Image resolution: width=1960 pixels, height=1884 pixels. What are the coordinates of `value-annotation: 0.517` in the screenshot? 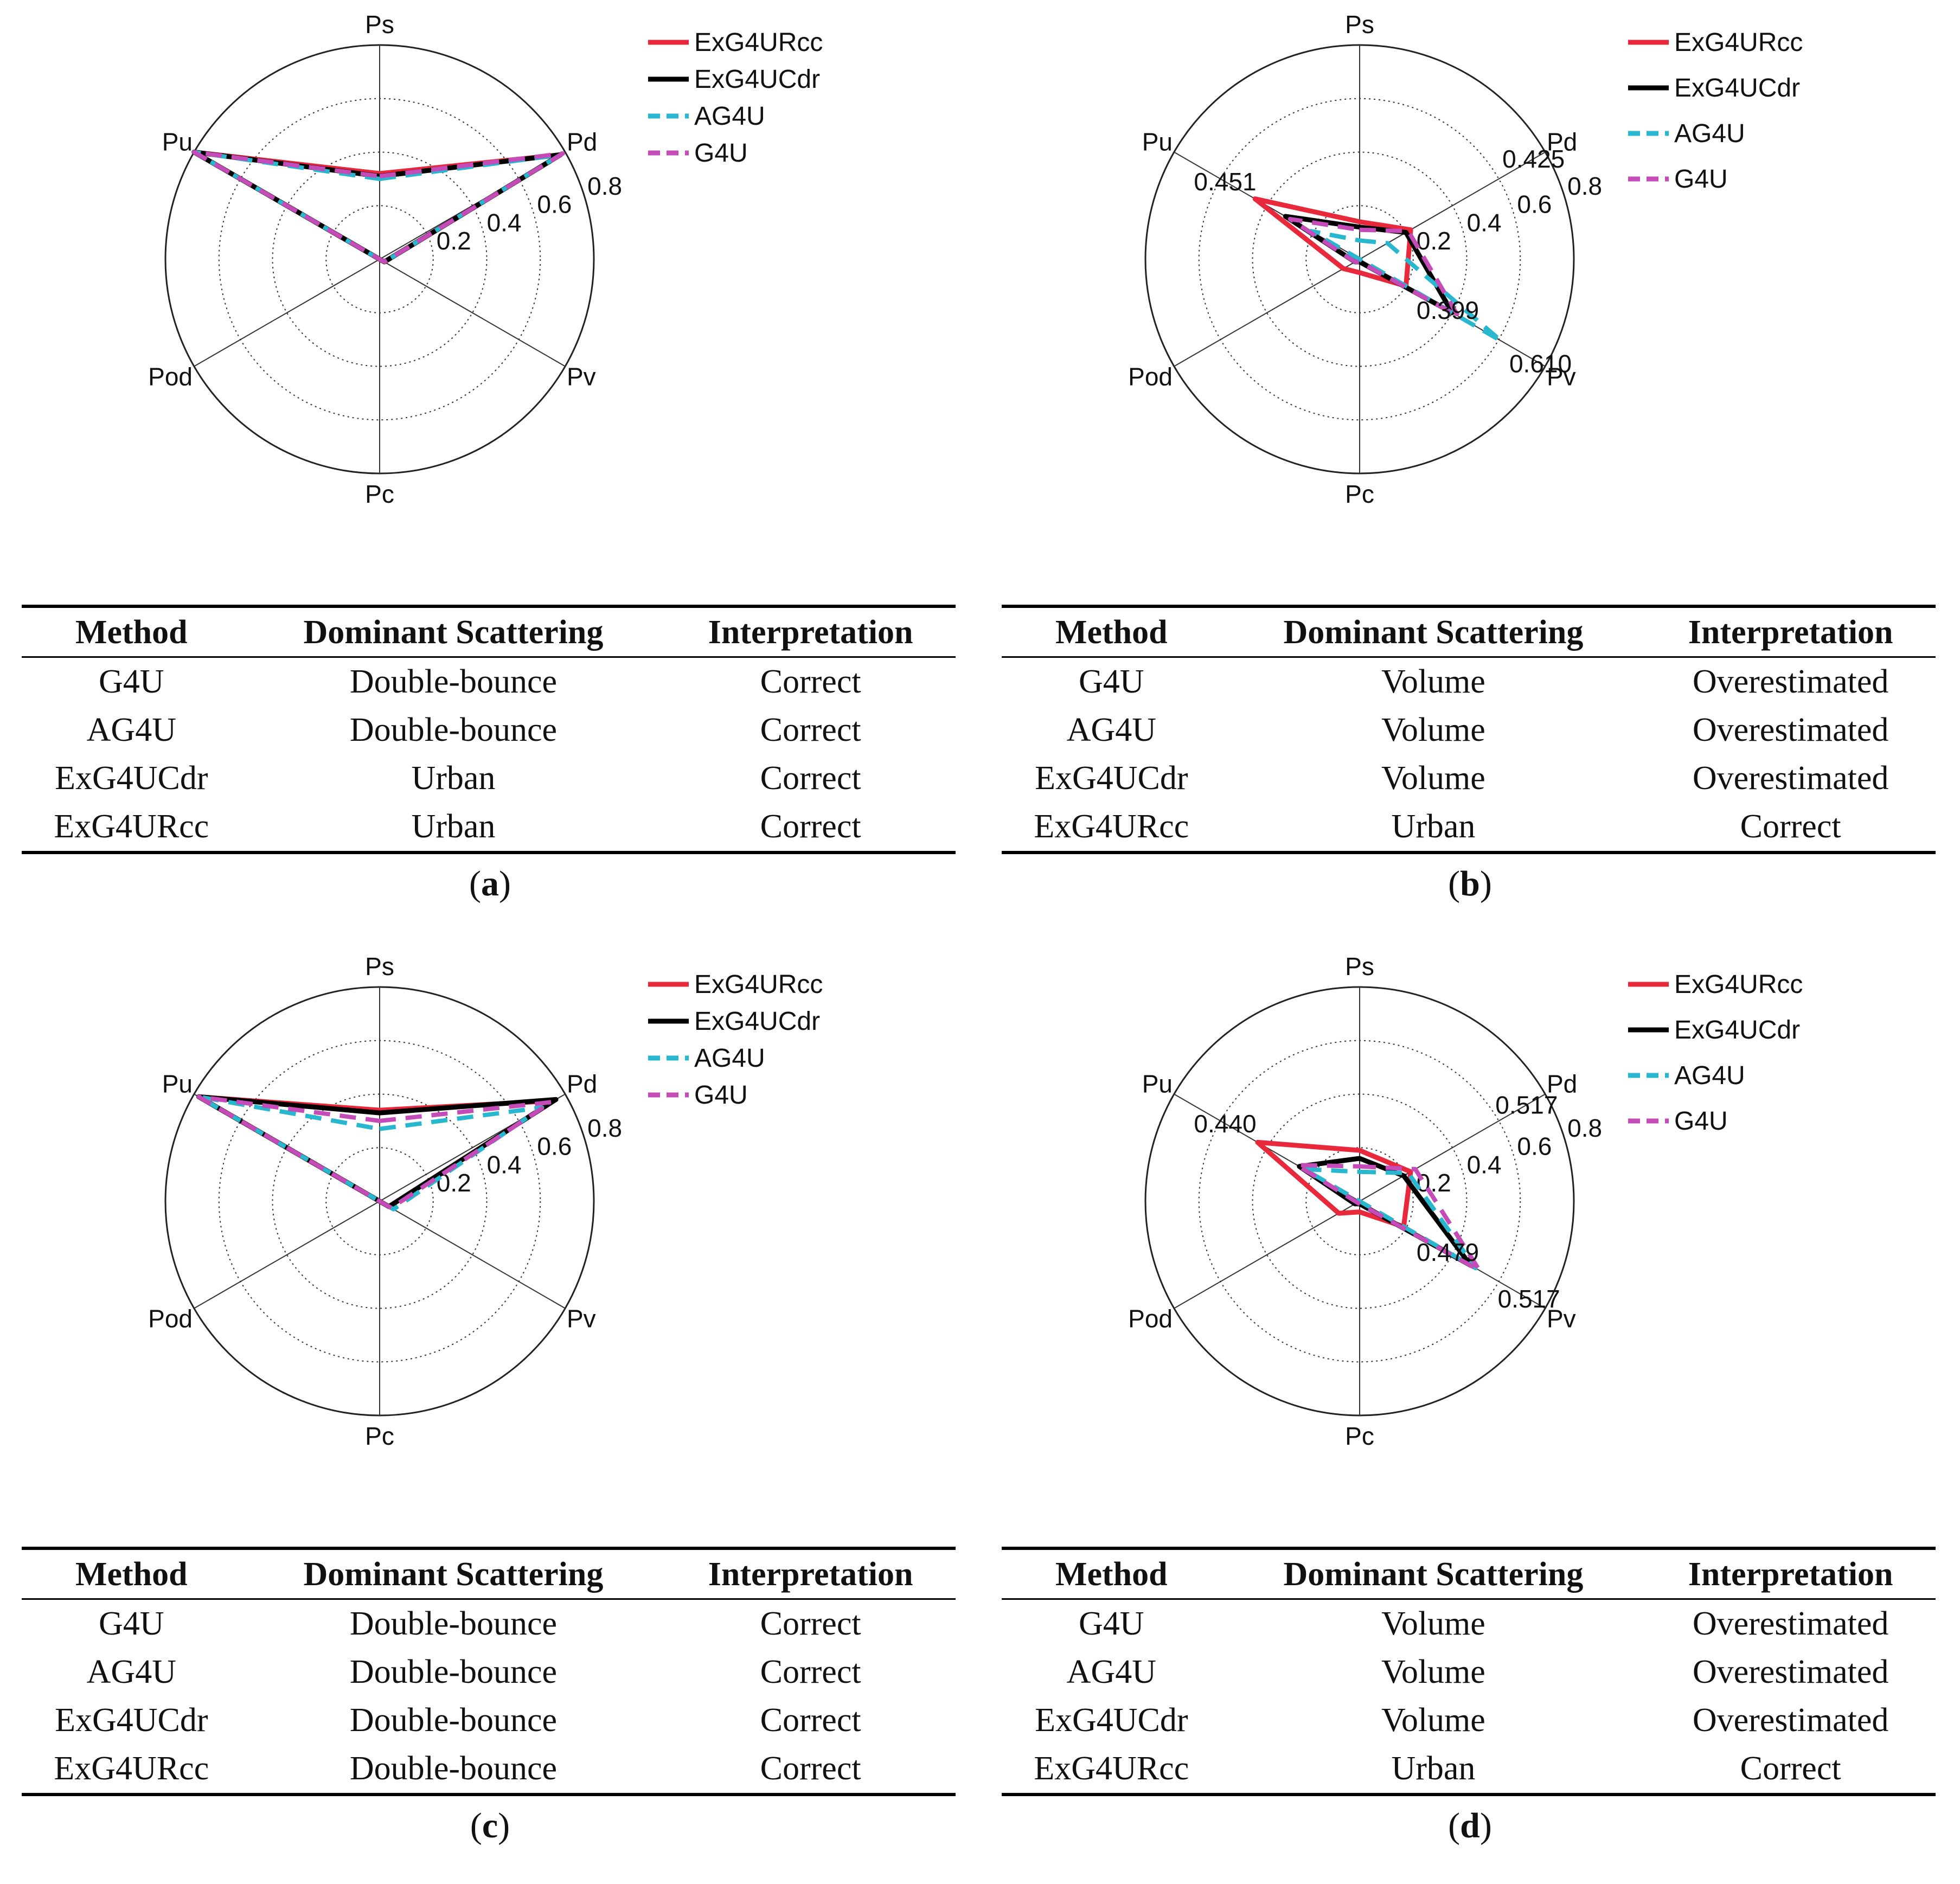 It's located at (1526, 1105).